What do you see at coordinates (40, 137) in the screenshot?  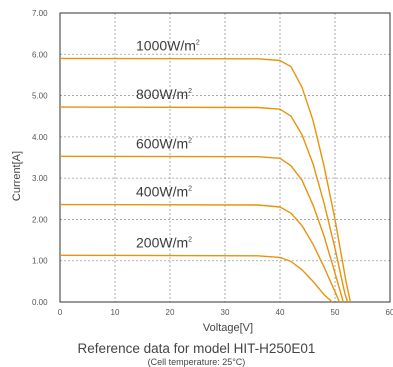 I see `y-tick-label: 4.00` at bounding box center [40, 137].